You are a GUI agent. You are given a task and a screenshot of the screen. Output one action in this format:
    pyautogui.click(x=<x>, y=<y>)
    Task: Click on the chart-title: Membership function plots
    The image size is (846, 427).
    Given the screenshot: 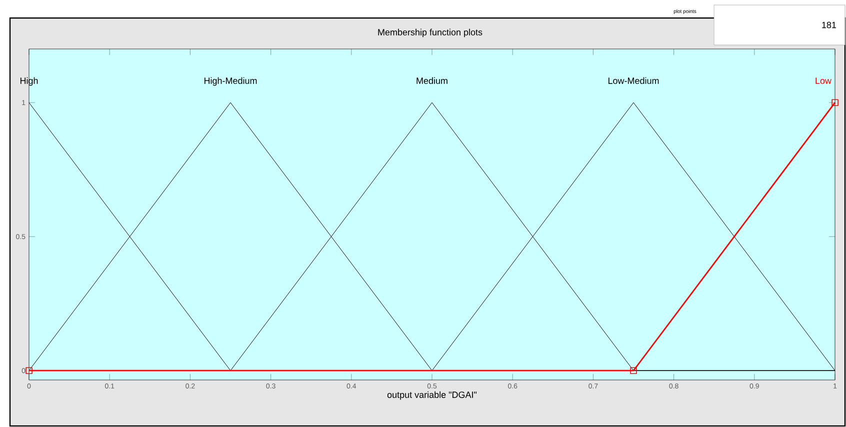 What is the action you would take?
    pyautogui.click(x=430, y=33)
    